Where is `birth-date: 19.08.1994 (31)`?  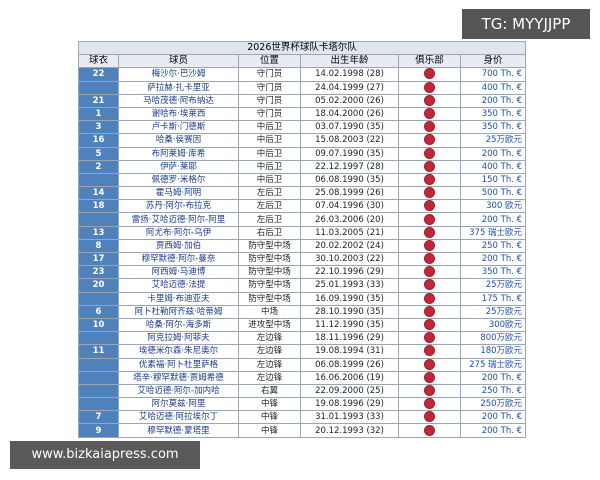
birth-date: 19.08.1994 (31) is located at coordinates (349, 351).